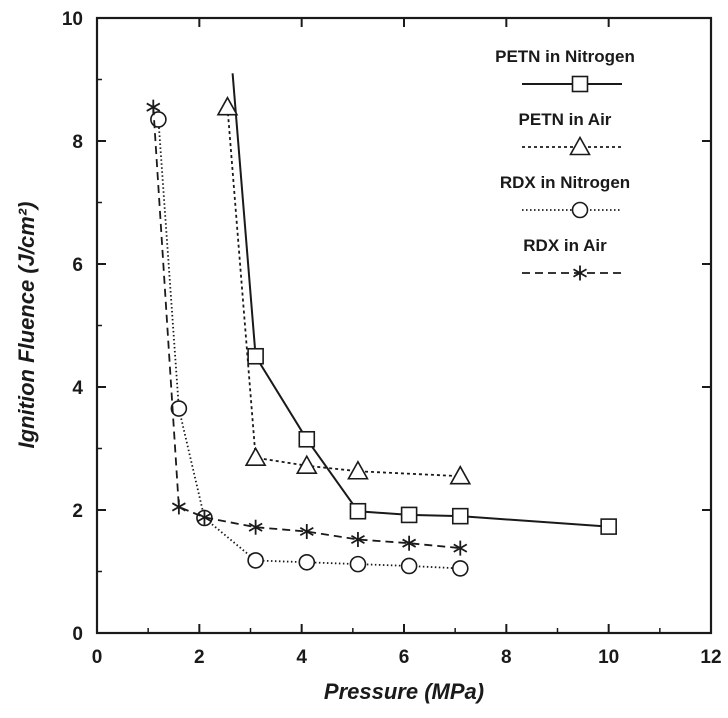  Describe the element at coordinates (565, 182) in the screenshot. I see `legend-label-rdx-in-nitrogen: RDX in Nitrogen` at that location.